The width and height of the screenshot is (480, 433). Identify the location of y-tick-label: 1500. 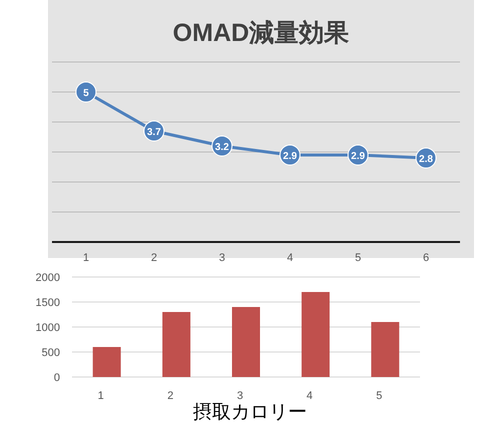
(48, 303).